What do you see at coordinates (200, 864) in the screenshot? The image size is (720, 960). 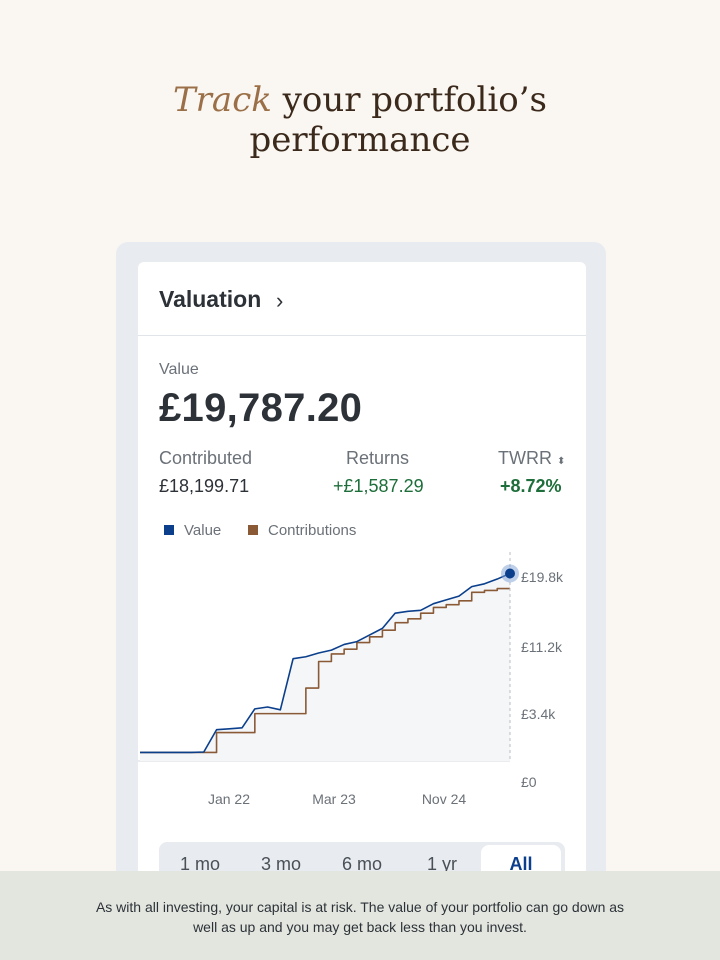 I see `segment-1mo: 1 mo` at bounding box center [200, 864].